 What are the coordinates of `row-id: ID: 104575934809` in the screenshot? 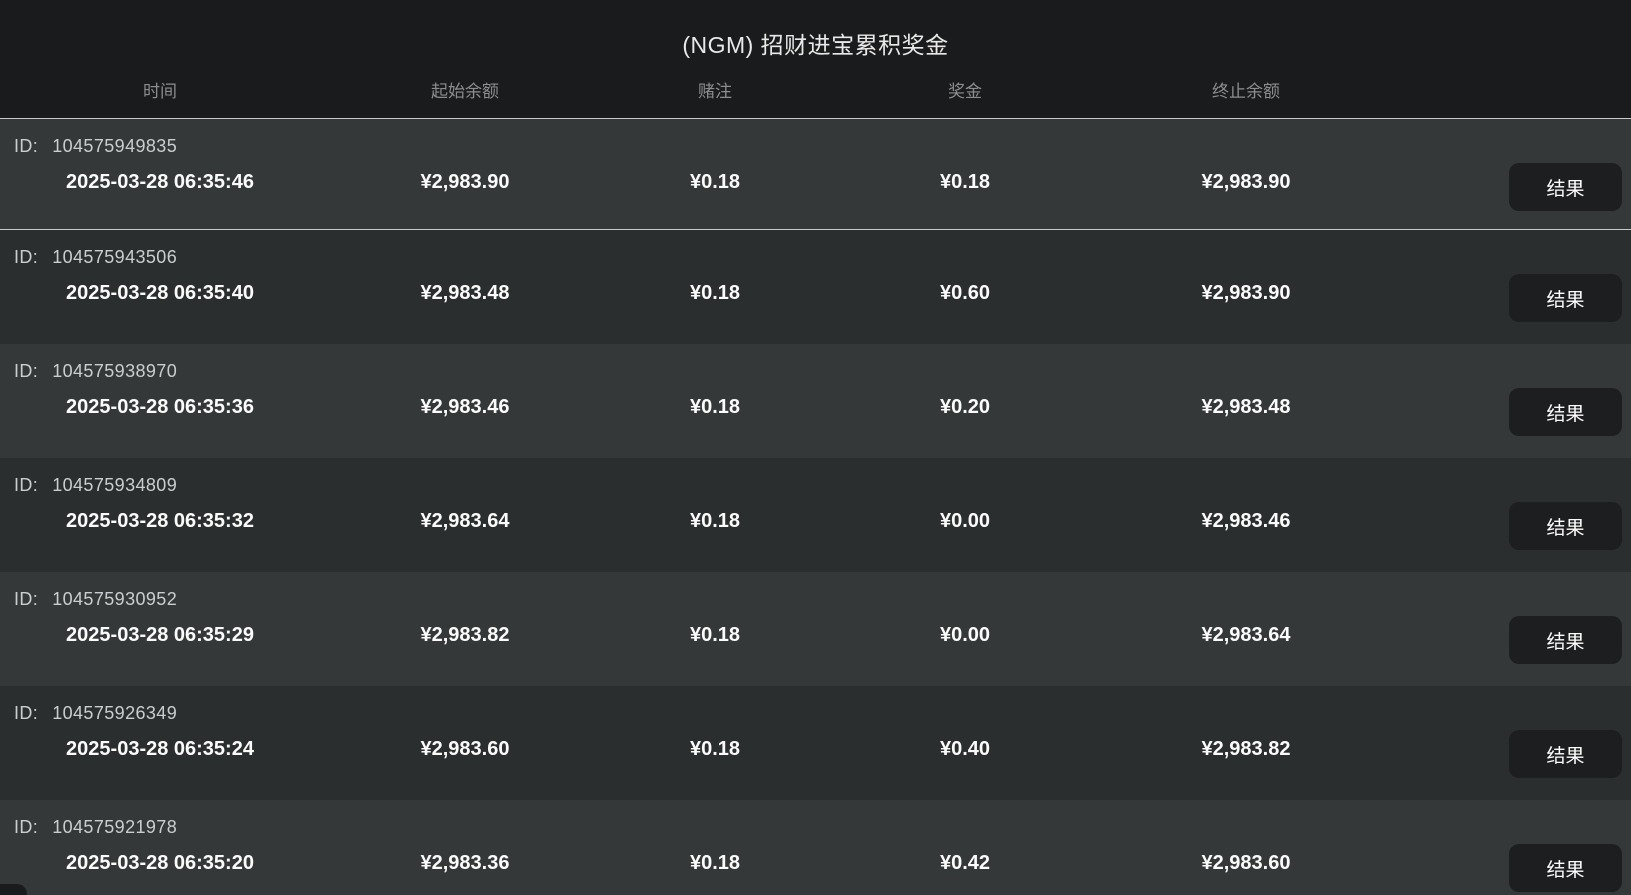 It's located at (95, 485).